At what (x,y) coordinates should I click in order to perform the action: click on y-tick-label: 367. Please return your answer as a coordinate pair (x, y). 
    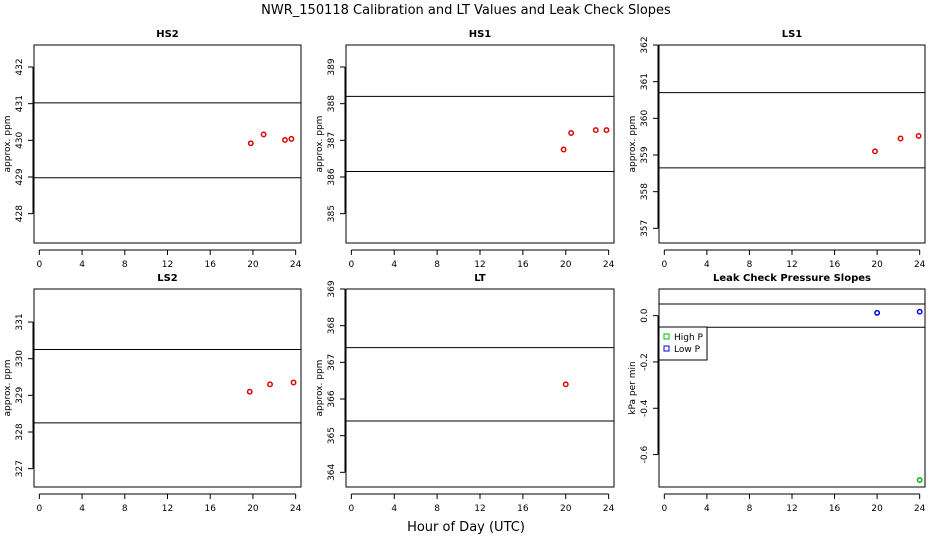
    Looking at the image, I should click on (332, 362).